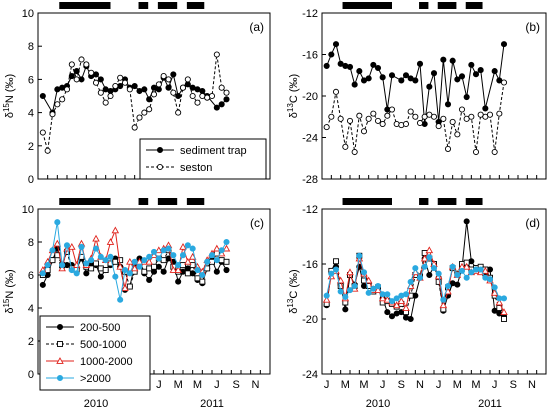 This screenshot has width=550, height=418. I want to click on y-tick-label: 2, so click(31, 147).